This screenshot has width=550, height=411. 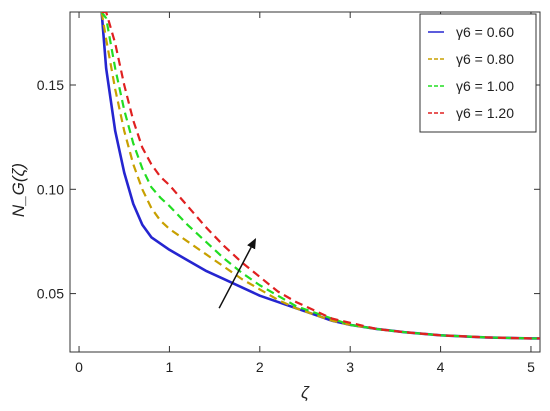 I want to click on y-axis-title: N_G(ζ), so click(x=18, y=190).